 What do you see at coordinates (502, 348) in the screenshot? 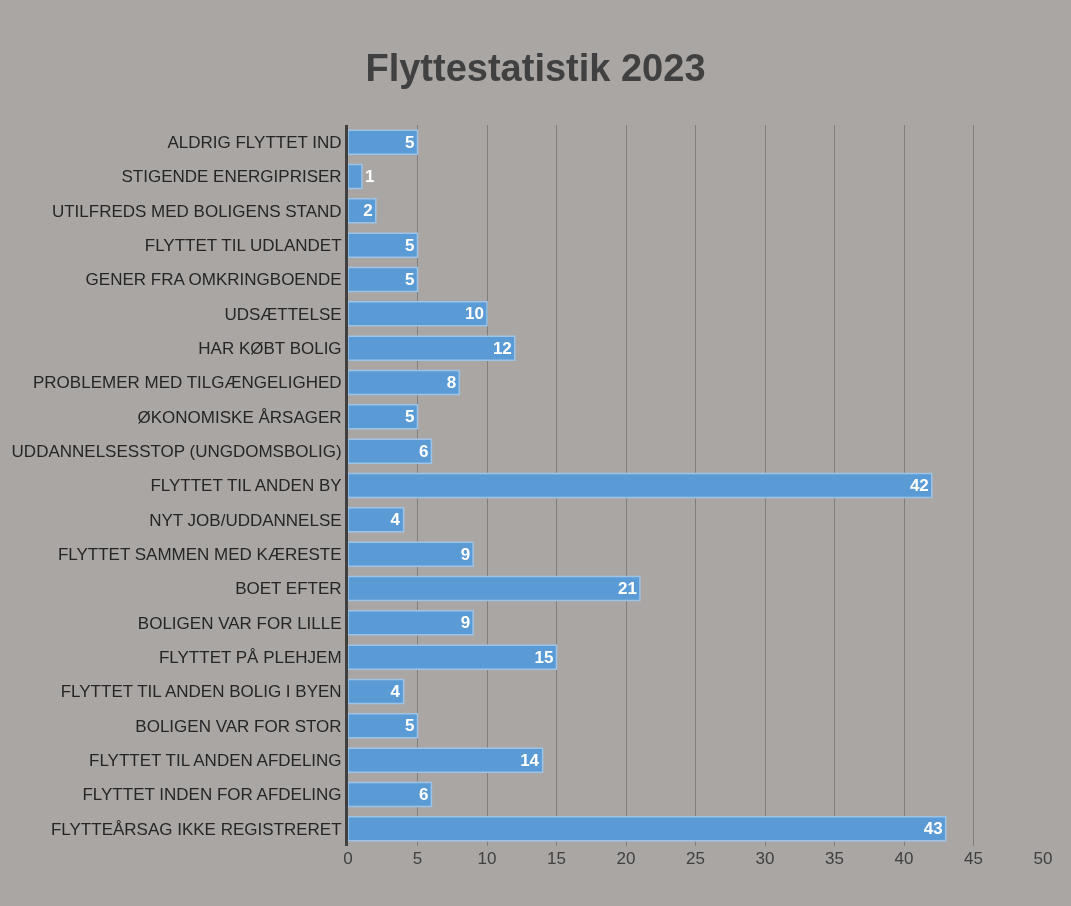
I see `data-label: 12` at bounding box center [502, 348].